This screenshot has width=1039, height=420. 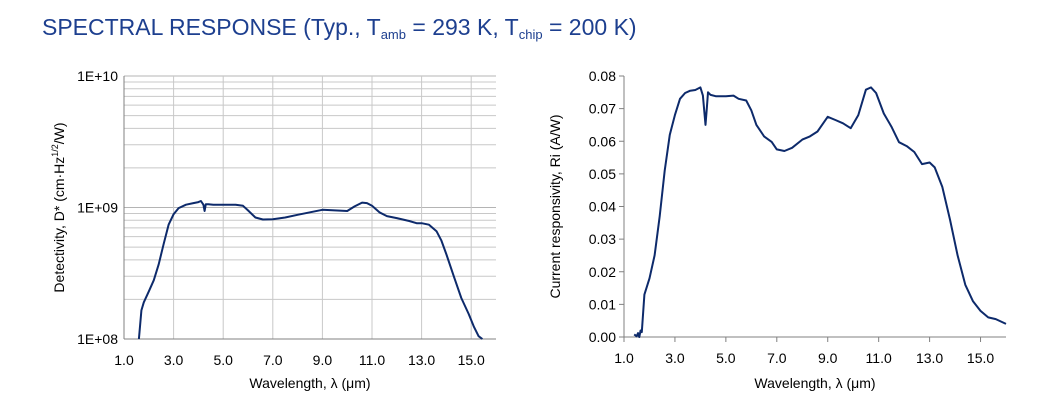 I want to click on left-x-tick-label: 13.0, so click(x=421, y=360).